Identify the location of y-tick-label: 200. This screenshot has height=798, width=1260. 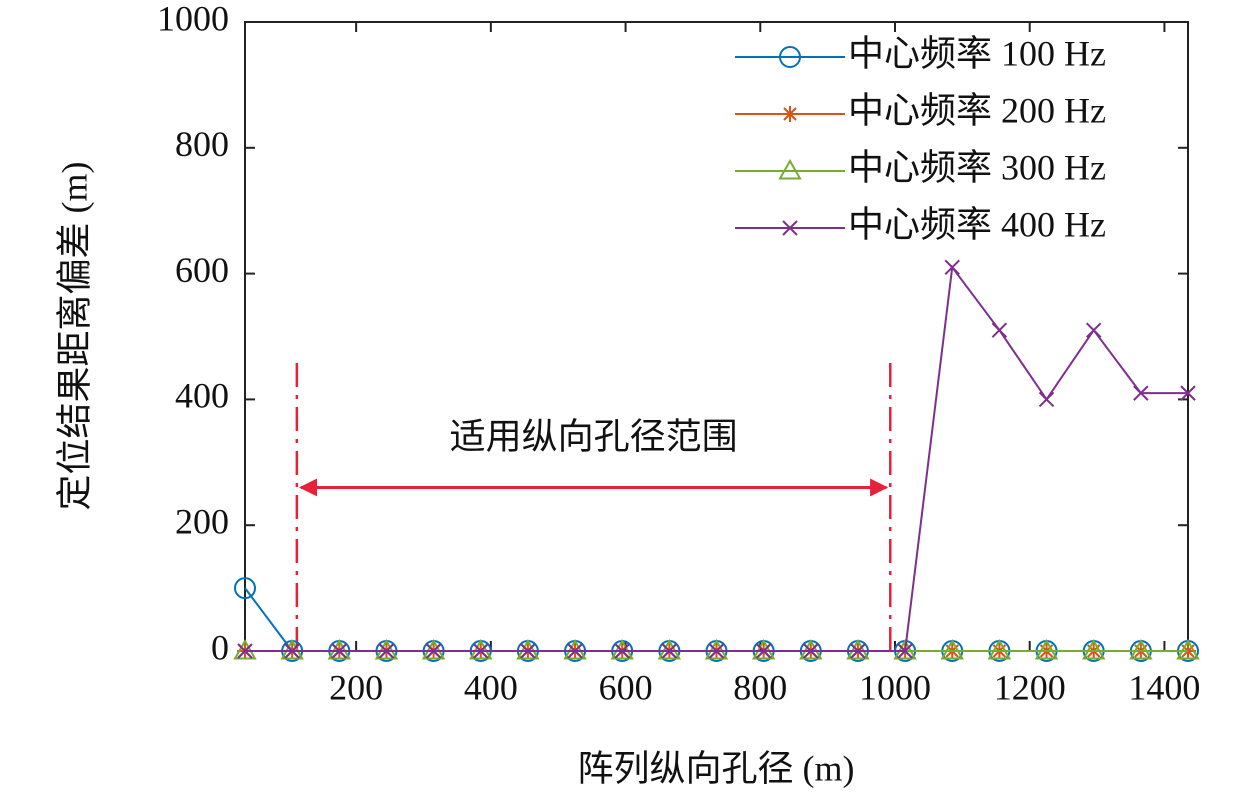
(202, 521).